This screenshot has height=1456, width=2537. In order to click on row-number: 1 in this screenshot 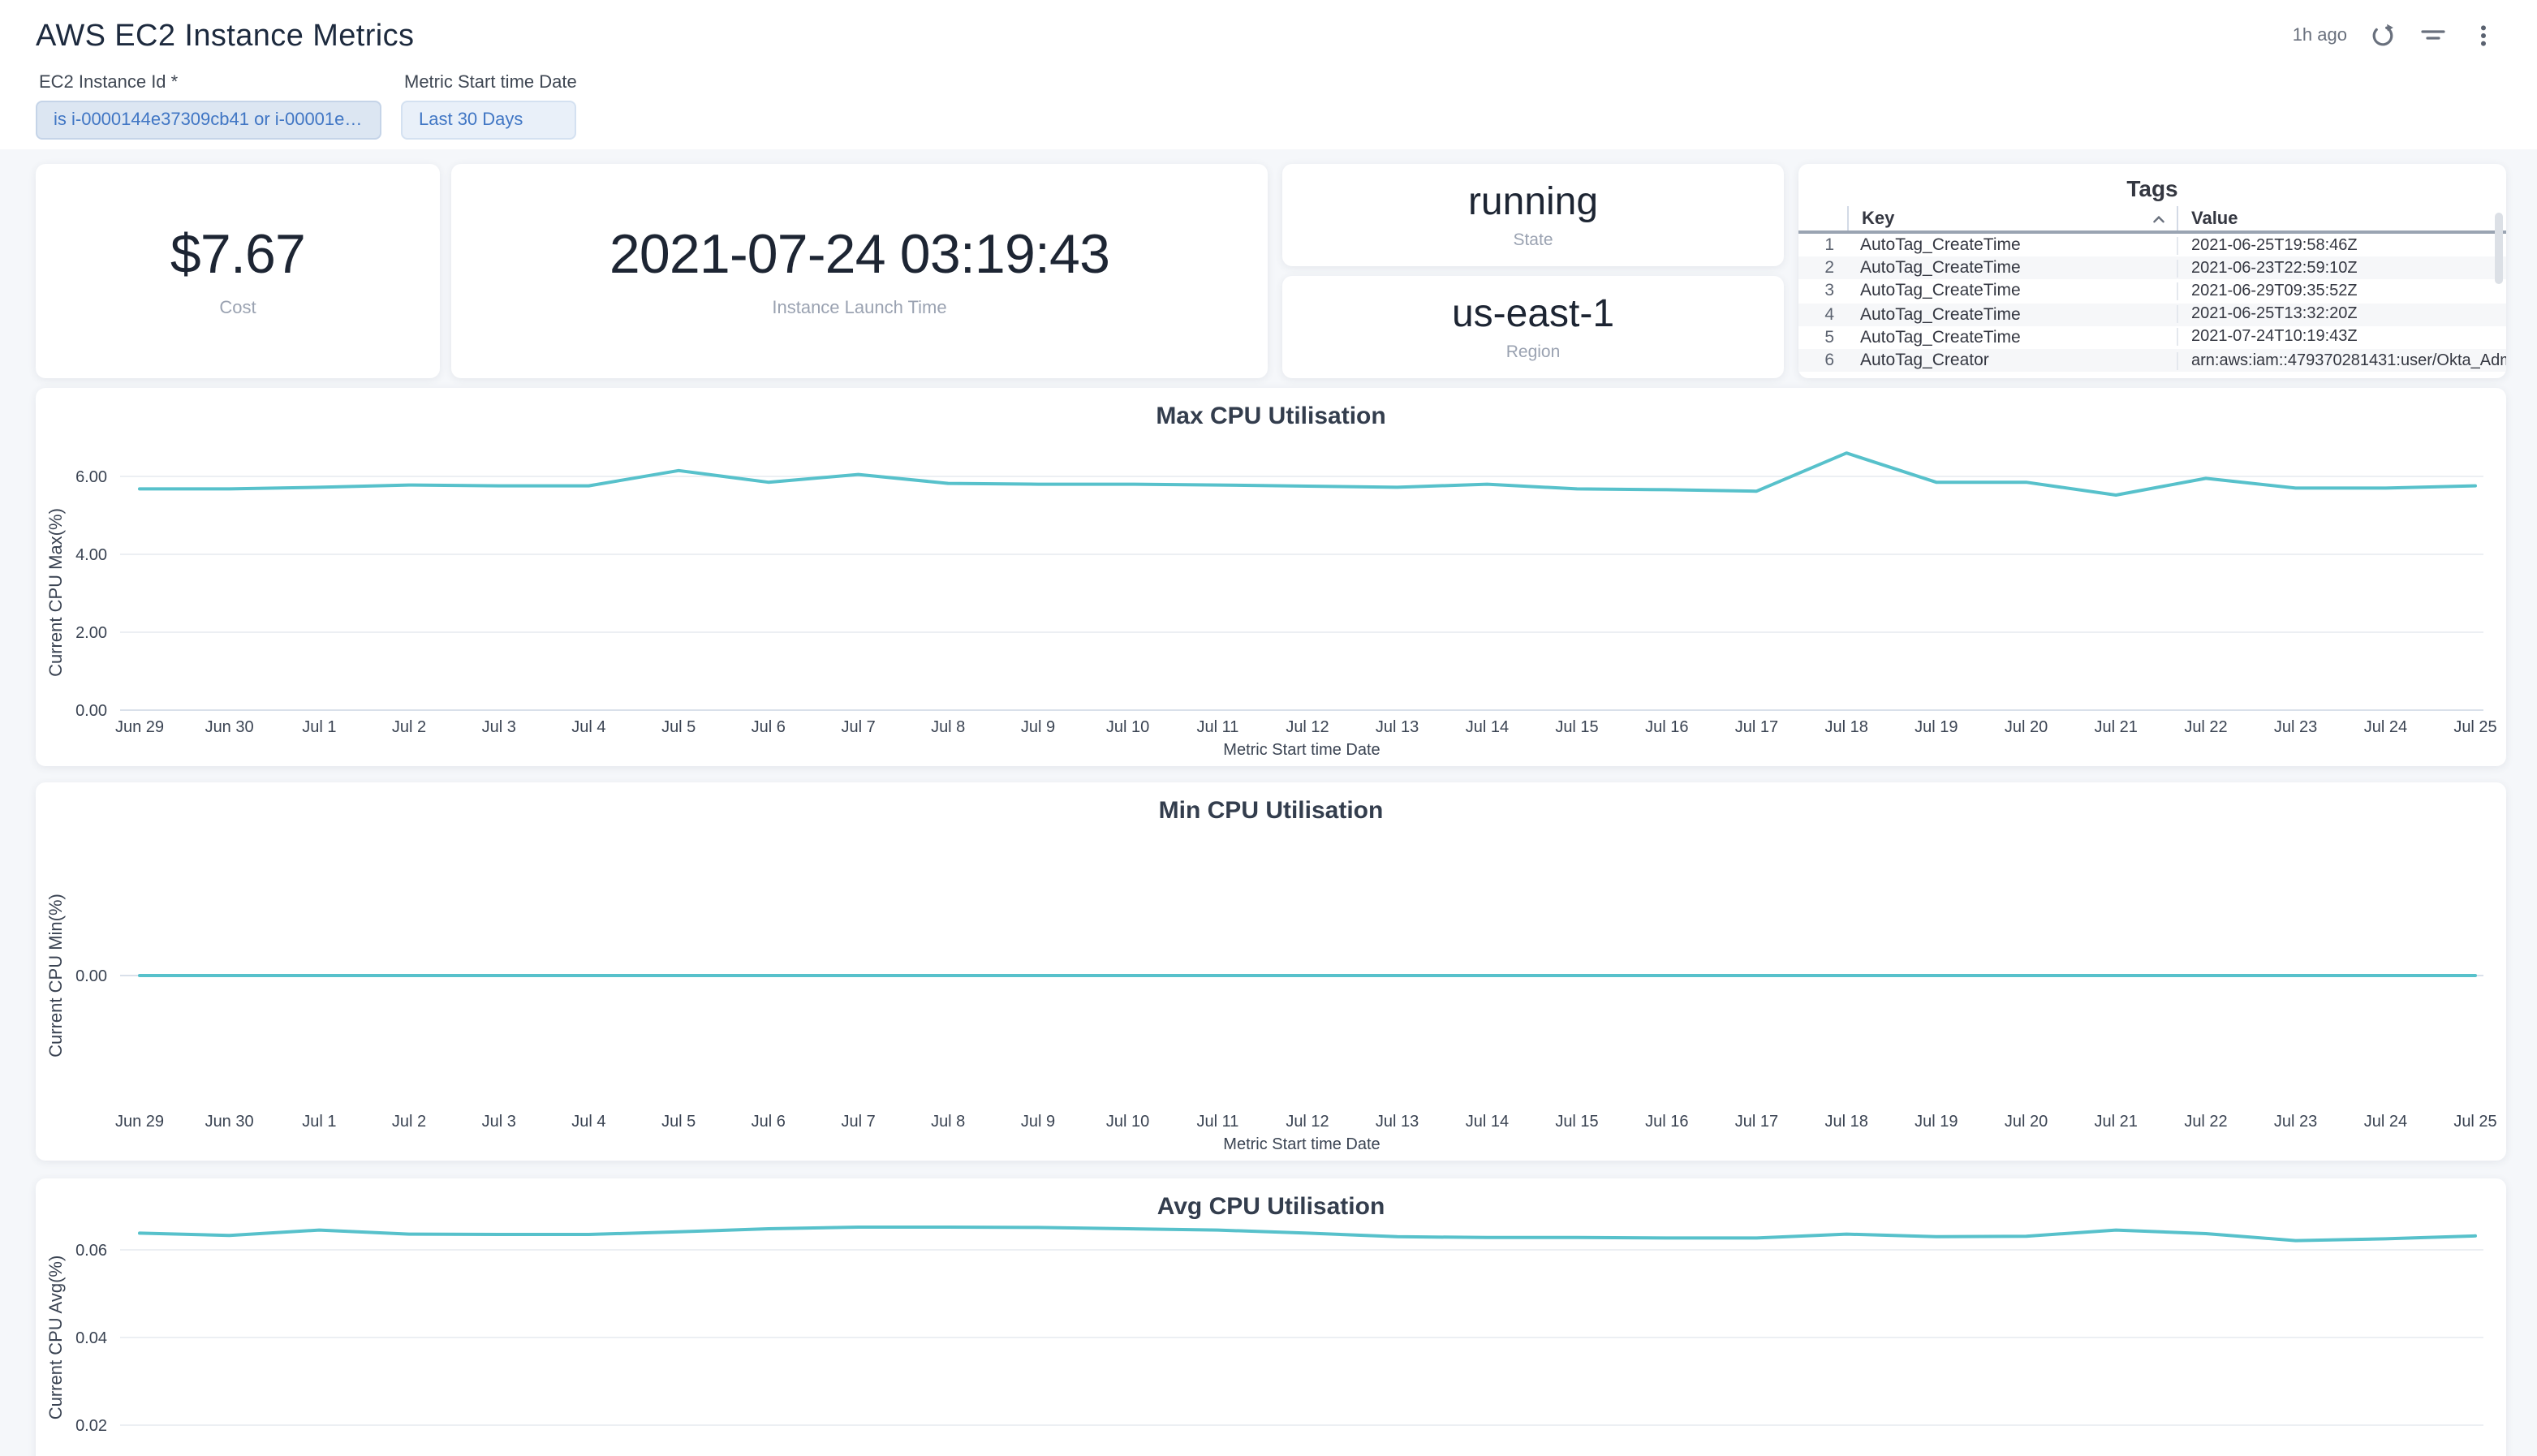, I will do `click(1829, 246)`.